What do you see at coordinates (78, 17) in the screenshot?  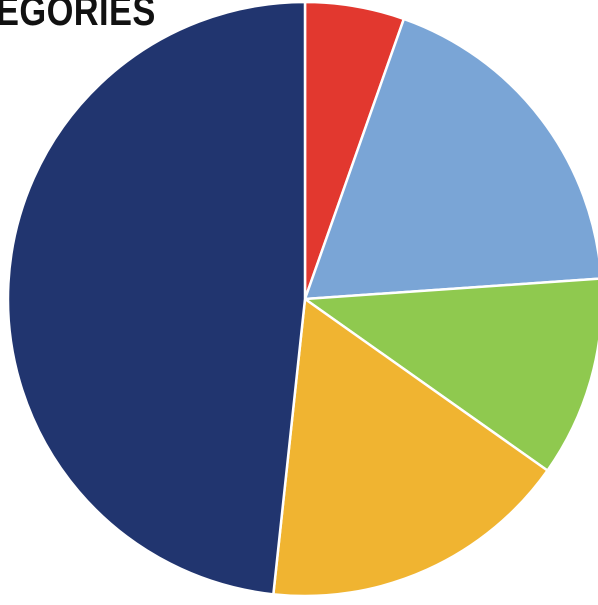 I see `chart-title: EGORIES` at bounding box center [78, 17].